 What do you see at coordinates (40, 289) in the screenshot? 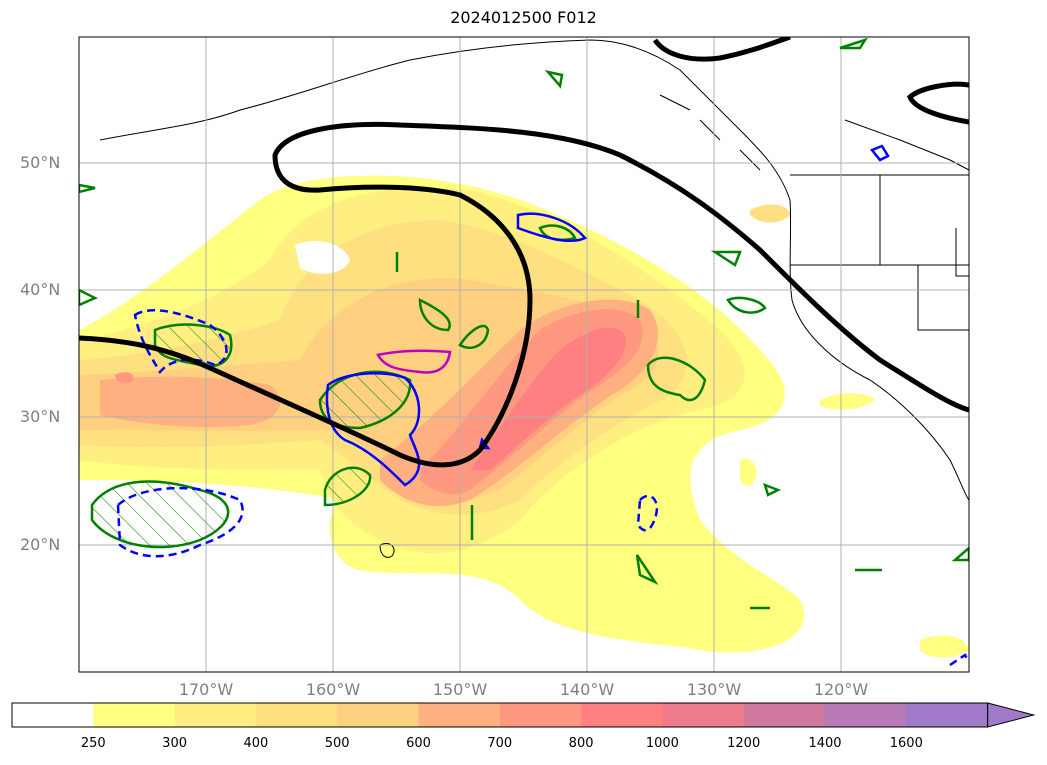
I see `lat-label-40n: 40°N` at bounding box center [40, 289].